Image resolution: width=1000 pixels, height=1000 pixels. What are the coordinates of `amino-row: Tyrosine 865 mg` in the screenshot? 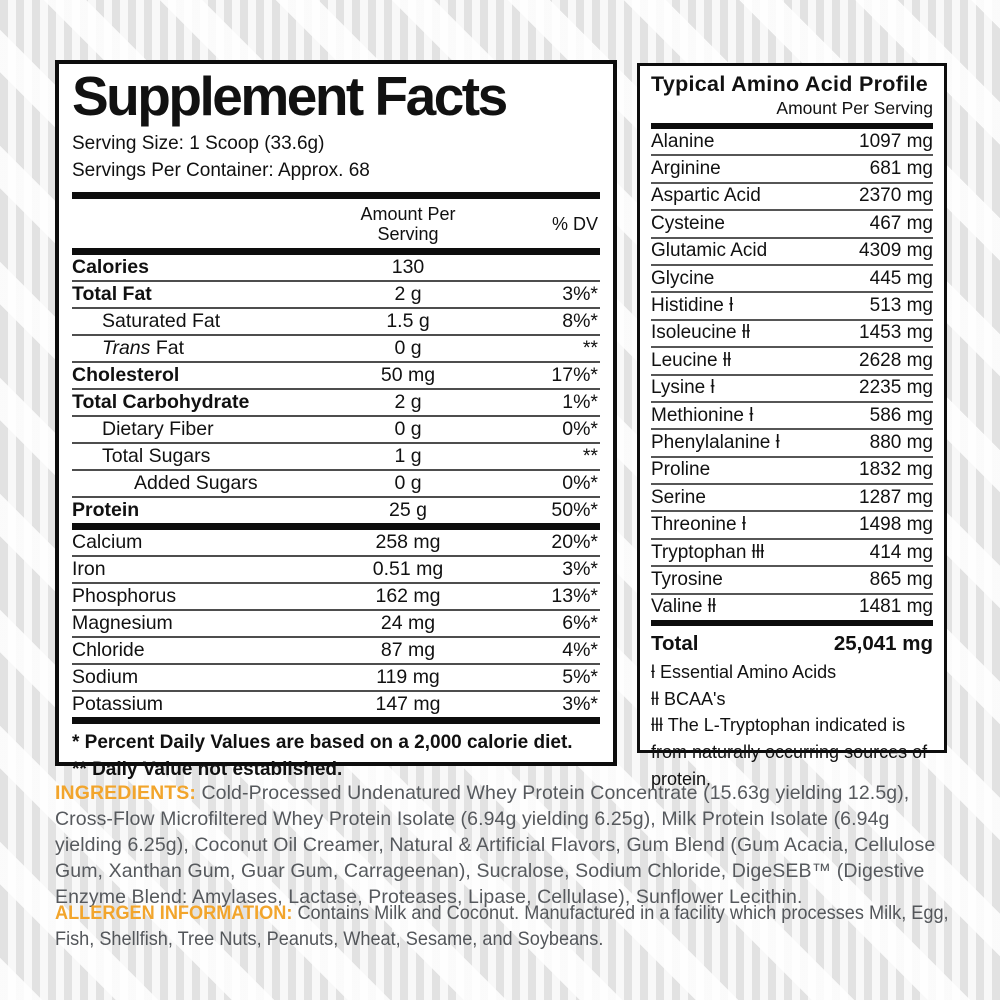 It's located at (792, 581).